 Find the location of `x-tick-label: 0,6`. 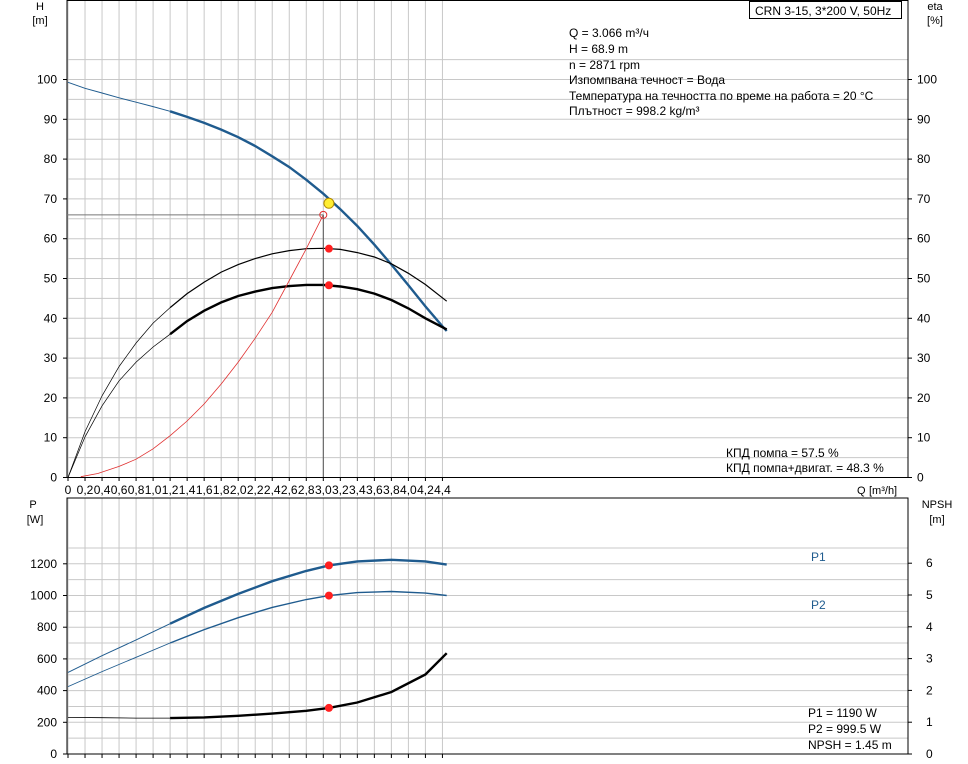

x-tick-label: 0,6 is located at coordinates (119, 490).